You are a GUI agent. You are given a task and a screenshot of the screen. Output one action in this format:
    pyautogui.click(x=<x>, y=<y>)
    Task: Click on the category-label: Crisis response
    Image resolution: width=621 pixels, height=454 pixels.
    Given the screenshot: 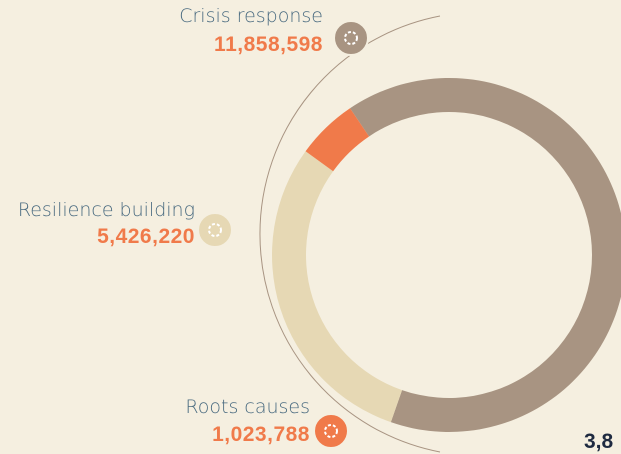 What is the action you would take?
    pyautogui.click(x=251, y=16)
    